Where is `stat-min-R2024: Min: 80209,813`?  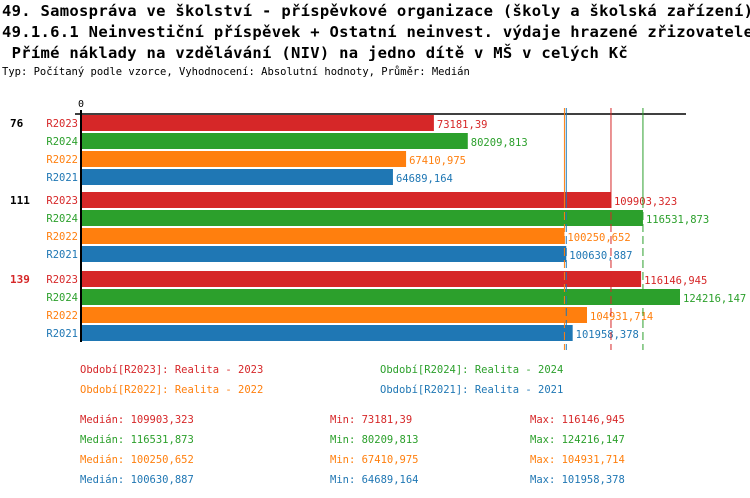 stat-min-R2024: Min: 80209,813 is located at coordinates (374, 440).